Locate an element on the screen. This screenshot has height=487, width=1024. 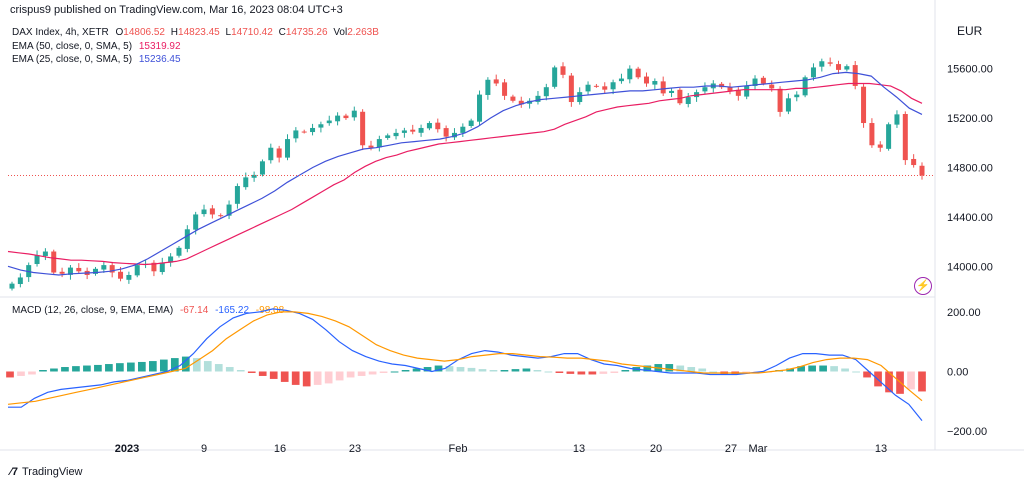
time-tick-label: Feb is located at coordinates (458, 449).